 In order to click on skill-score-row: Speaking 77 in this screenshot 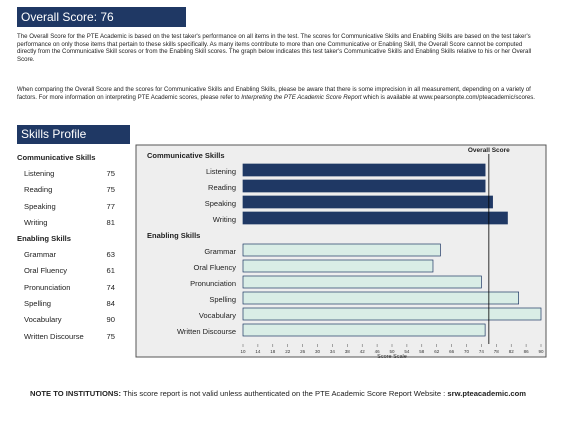, I will do `click(69, 207)`.